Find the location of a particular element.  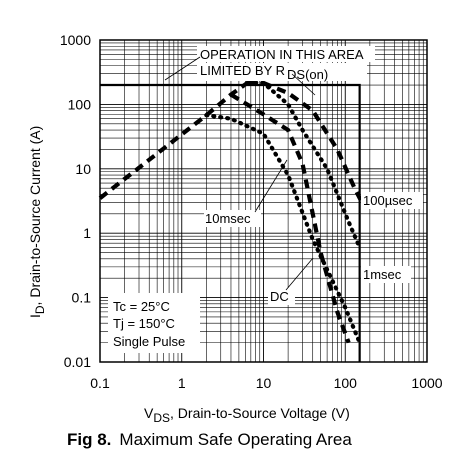

conditions-backdrop is located at coordinates (154, 323).